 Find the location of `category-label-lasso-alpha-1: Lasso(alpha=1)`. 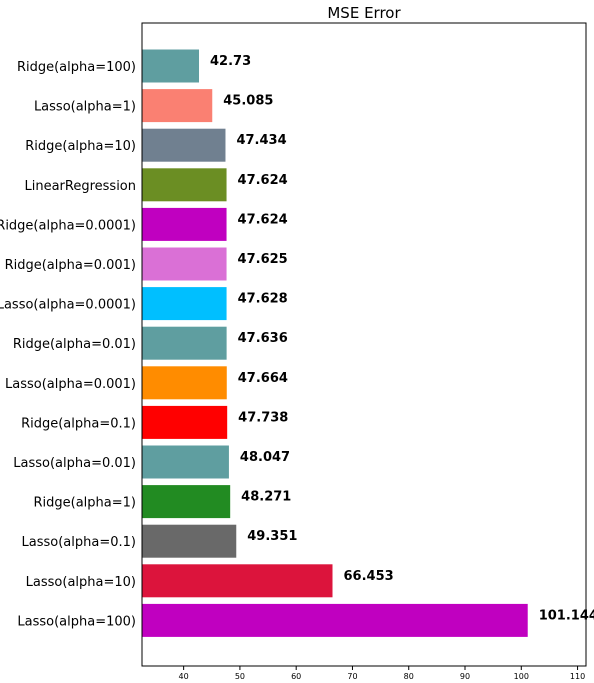

category-label-lasso-alpha-1: Lasso(alpha=1) is located at coordinates (85, 107).